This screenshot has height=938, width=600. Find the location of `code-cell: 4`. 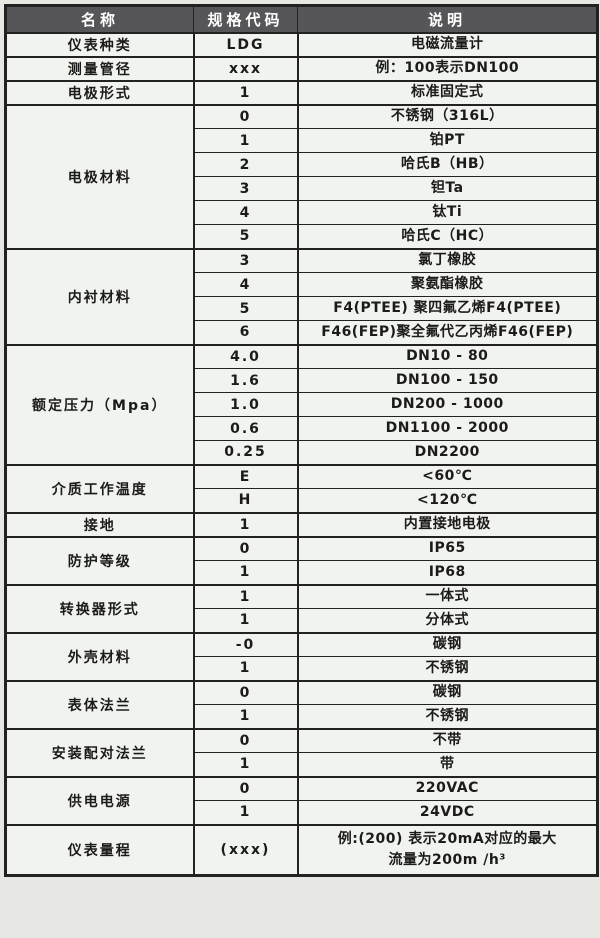

code-cell: 4 is located at coordinates (246, 212).